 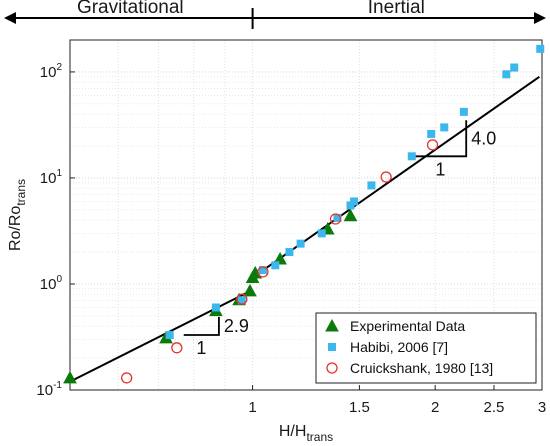 I want to click on y-tick-label: 10⁰, so click(x=51, y=283).